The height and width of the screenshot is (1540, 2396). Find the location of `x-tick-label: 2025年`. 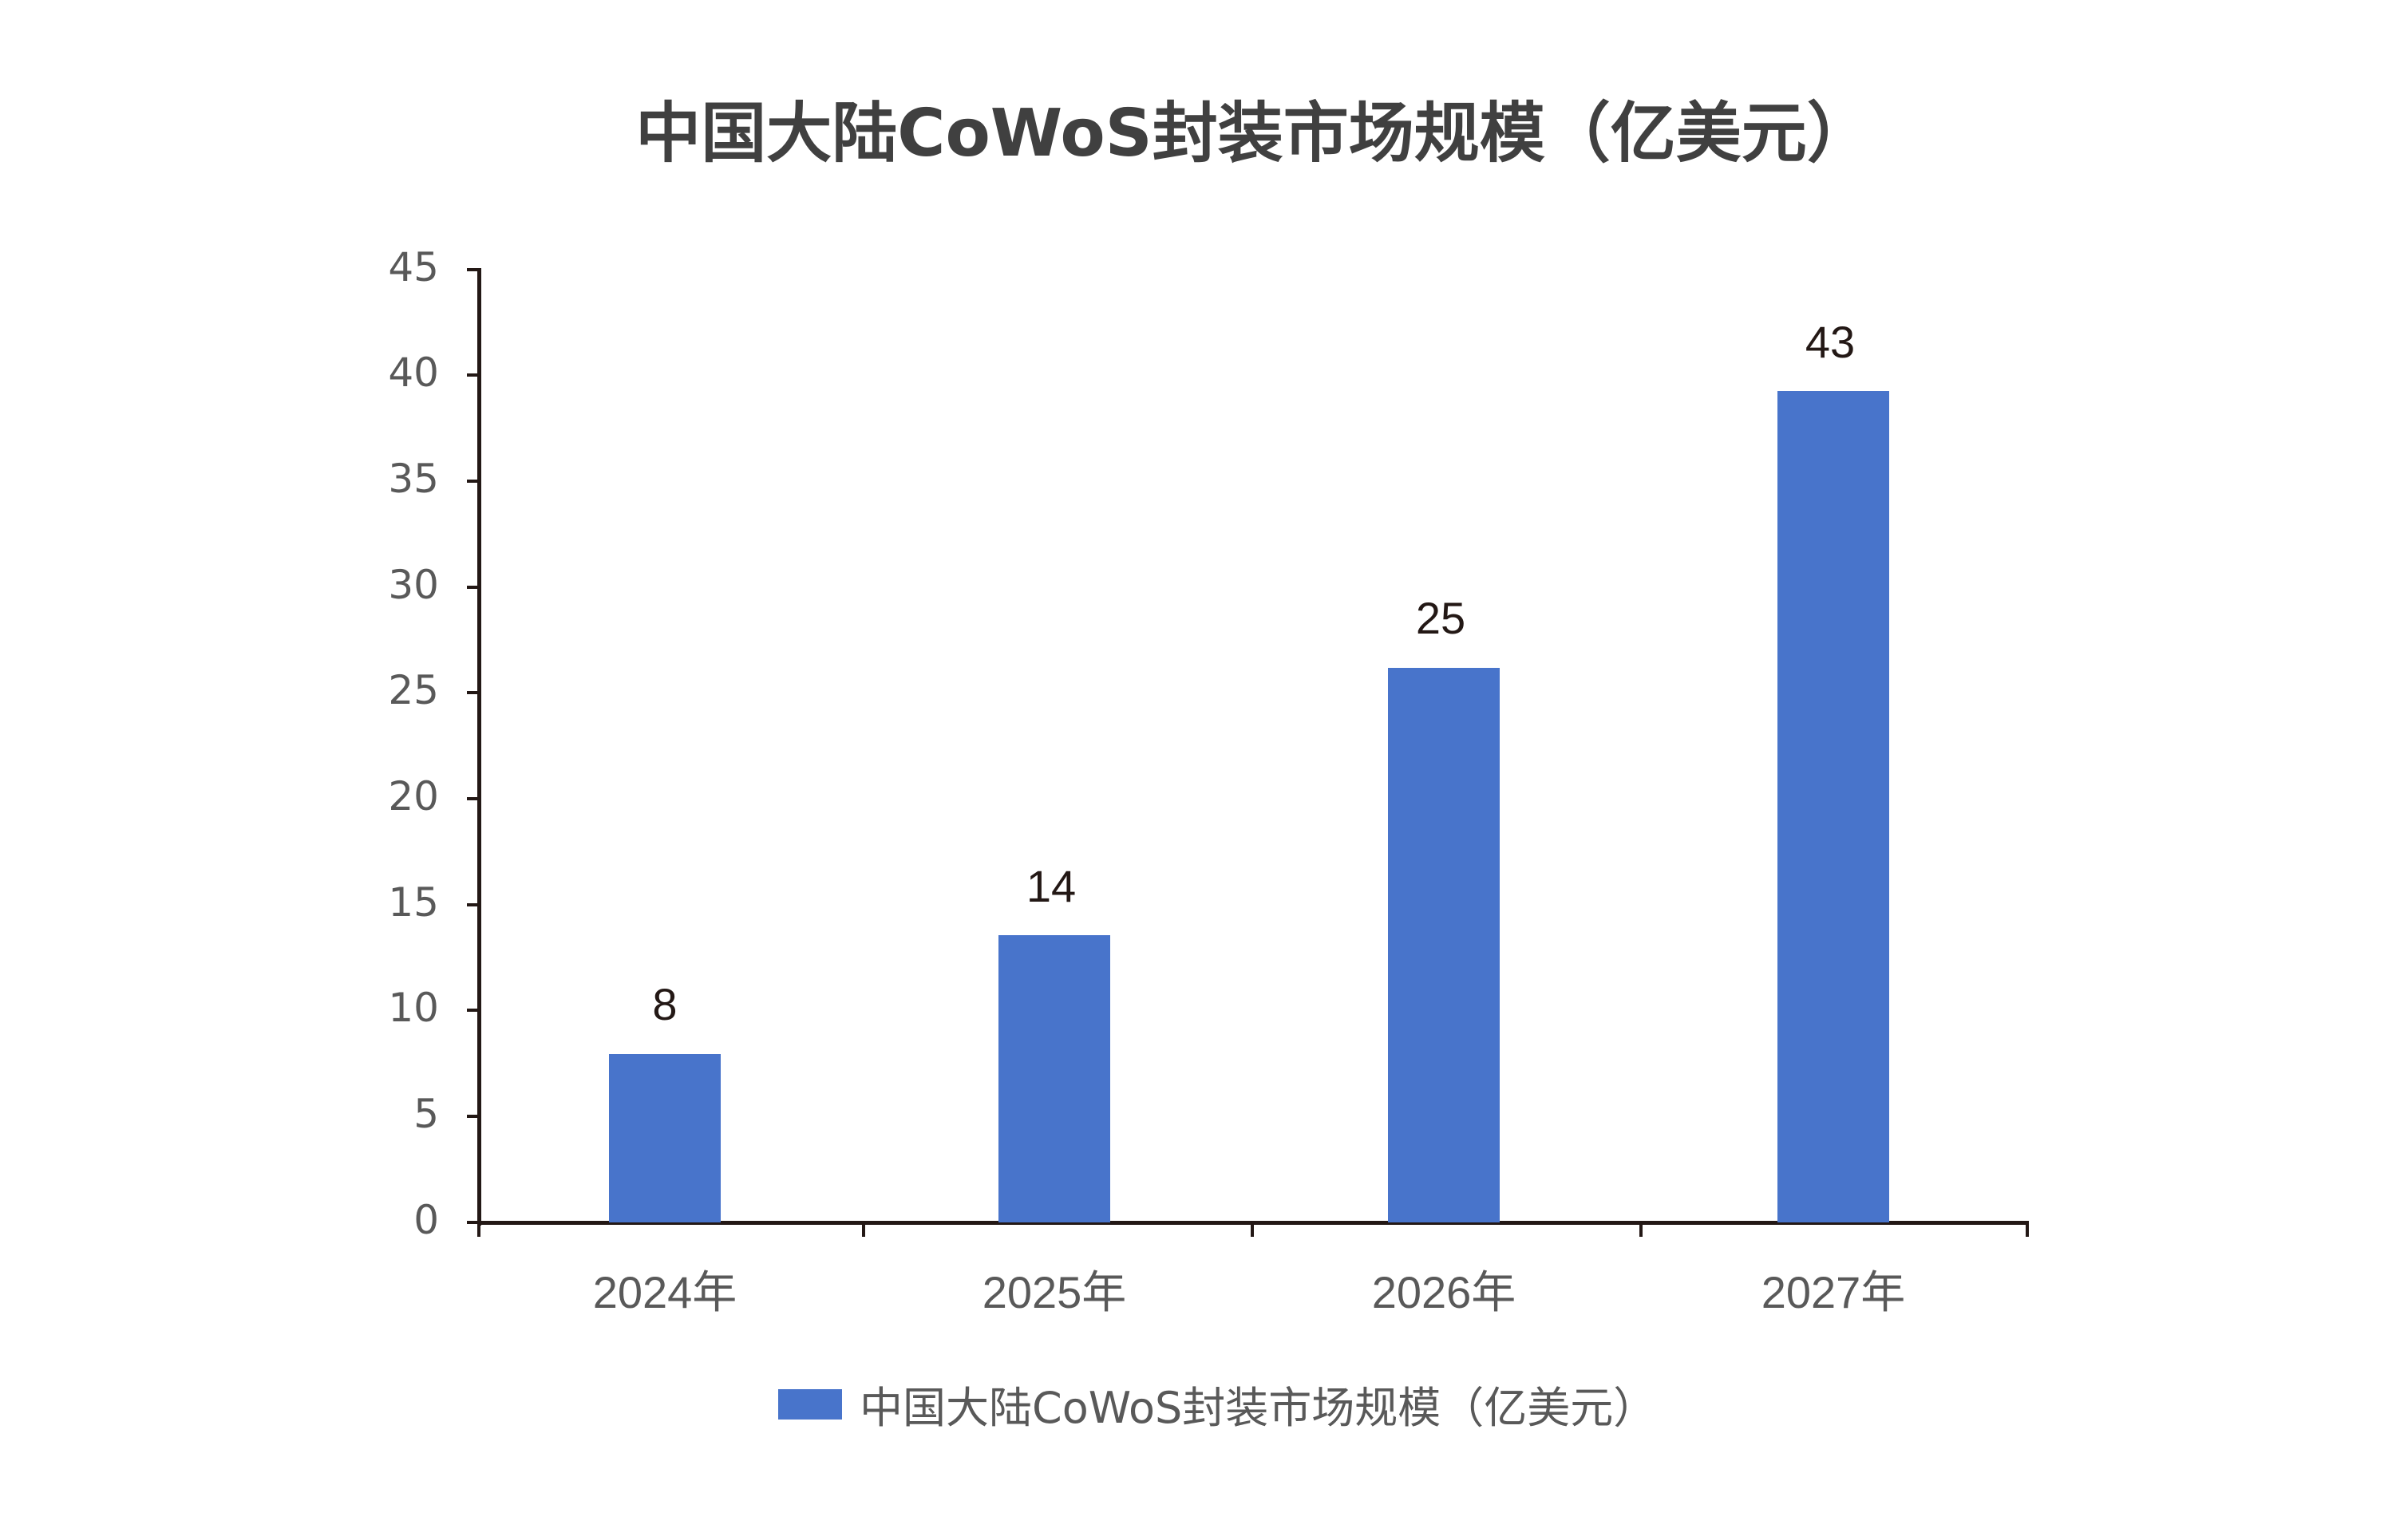

x-tick-label: 2025年 is located at coordinates (1054, 1292).